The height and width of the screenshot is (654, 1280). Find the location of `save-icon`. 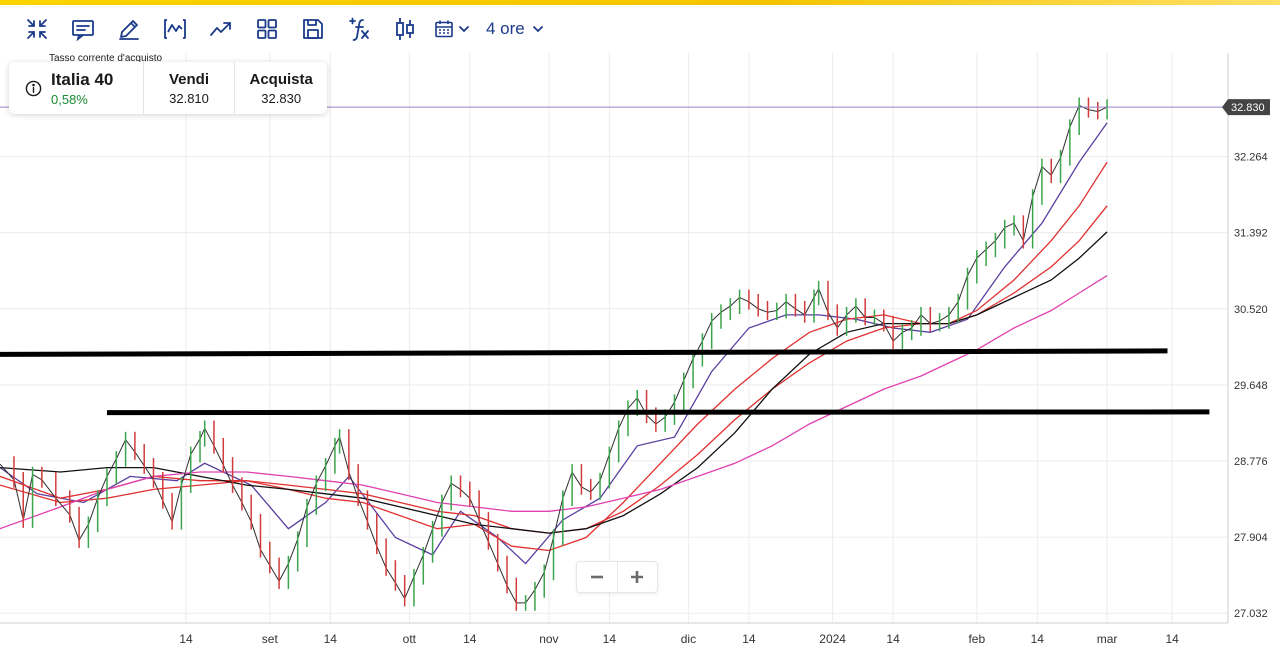

save-icon is located at coordinates (313, 29).